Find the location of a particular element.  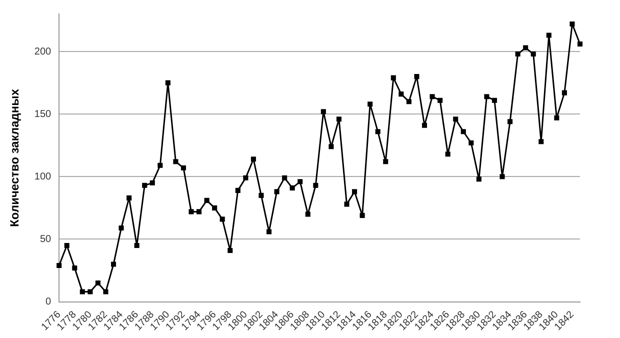

y-tick-label: 50 is located at coordinates (46, 239).